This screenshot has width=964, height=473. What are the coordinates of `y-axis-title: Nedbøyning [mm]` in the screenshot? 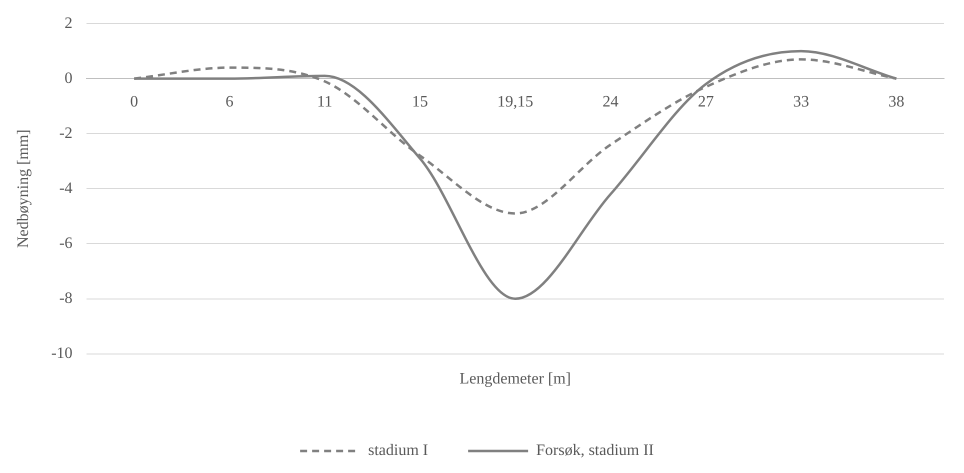 It's located at (23, 188).